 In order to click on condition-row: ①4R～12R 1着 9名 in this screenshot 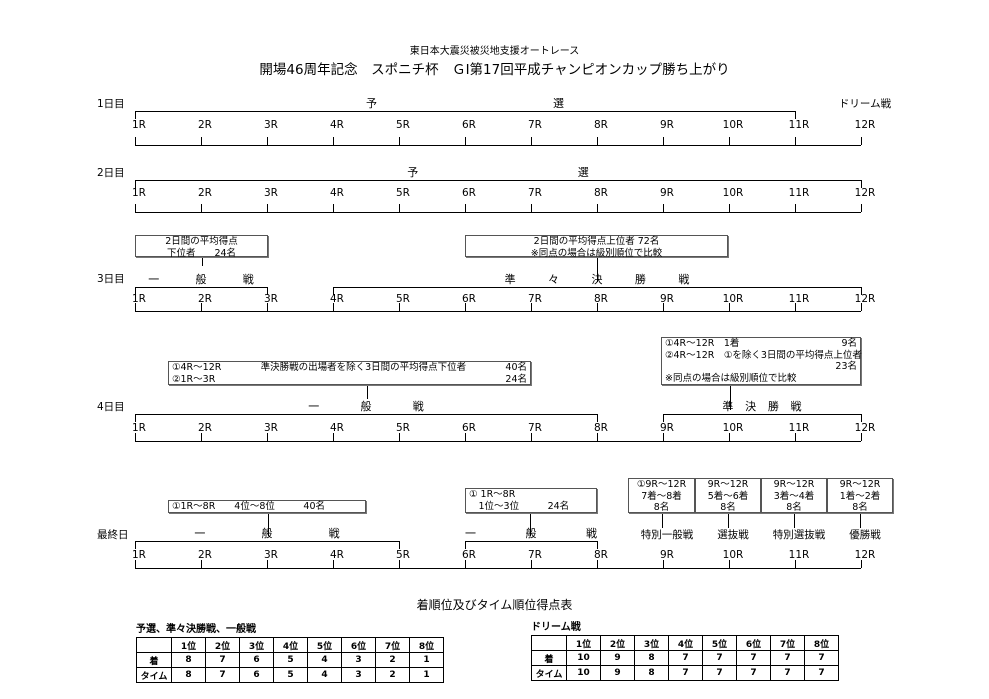, I will do `click(761, 344)`.